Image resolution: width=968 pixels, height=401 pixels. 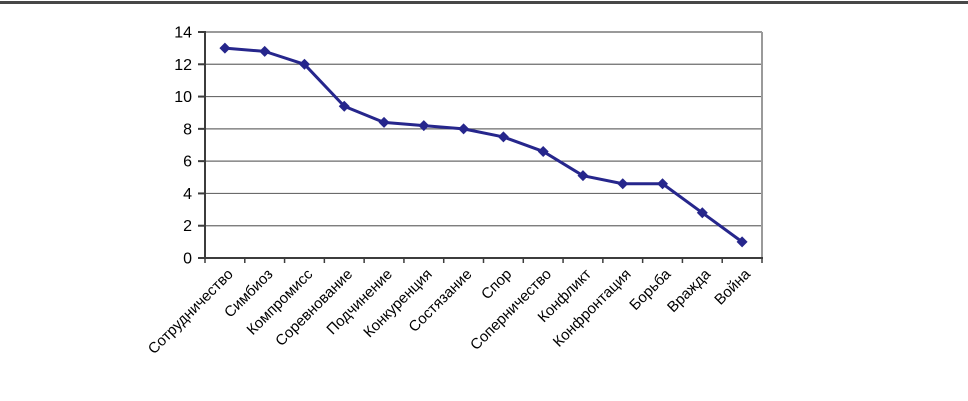 What do you see at coordinates (689, 290) in the screenshot?
I see `x-axis-label: Вражда` at bounding box center [689, 290].